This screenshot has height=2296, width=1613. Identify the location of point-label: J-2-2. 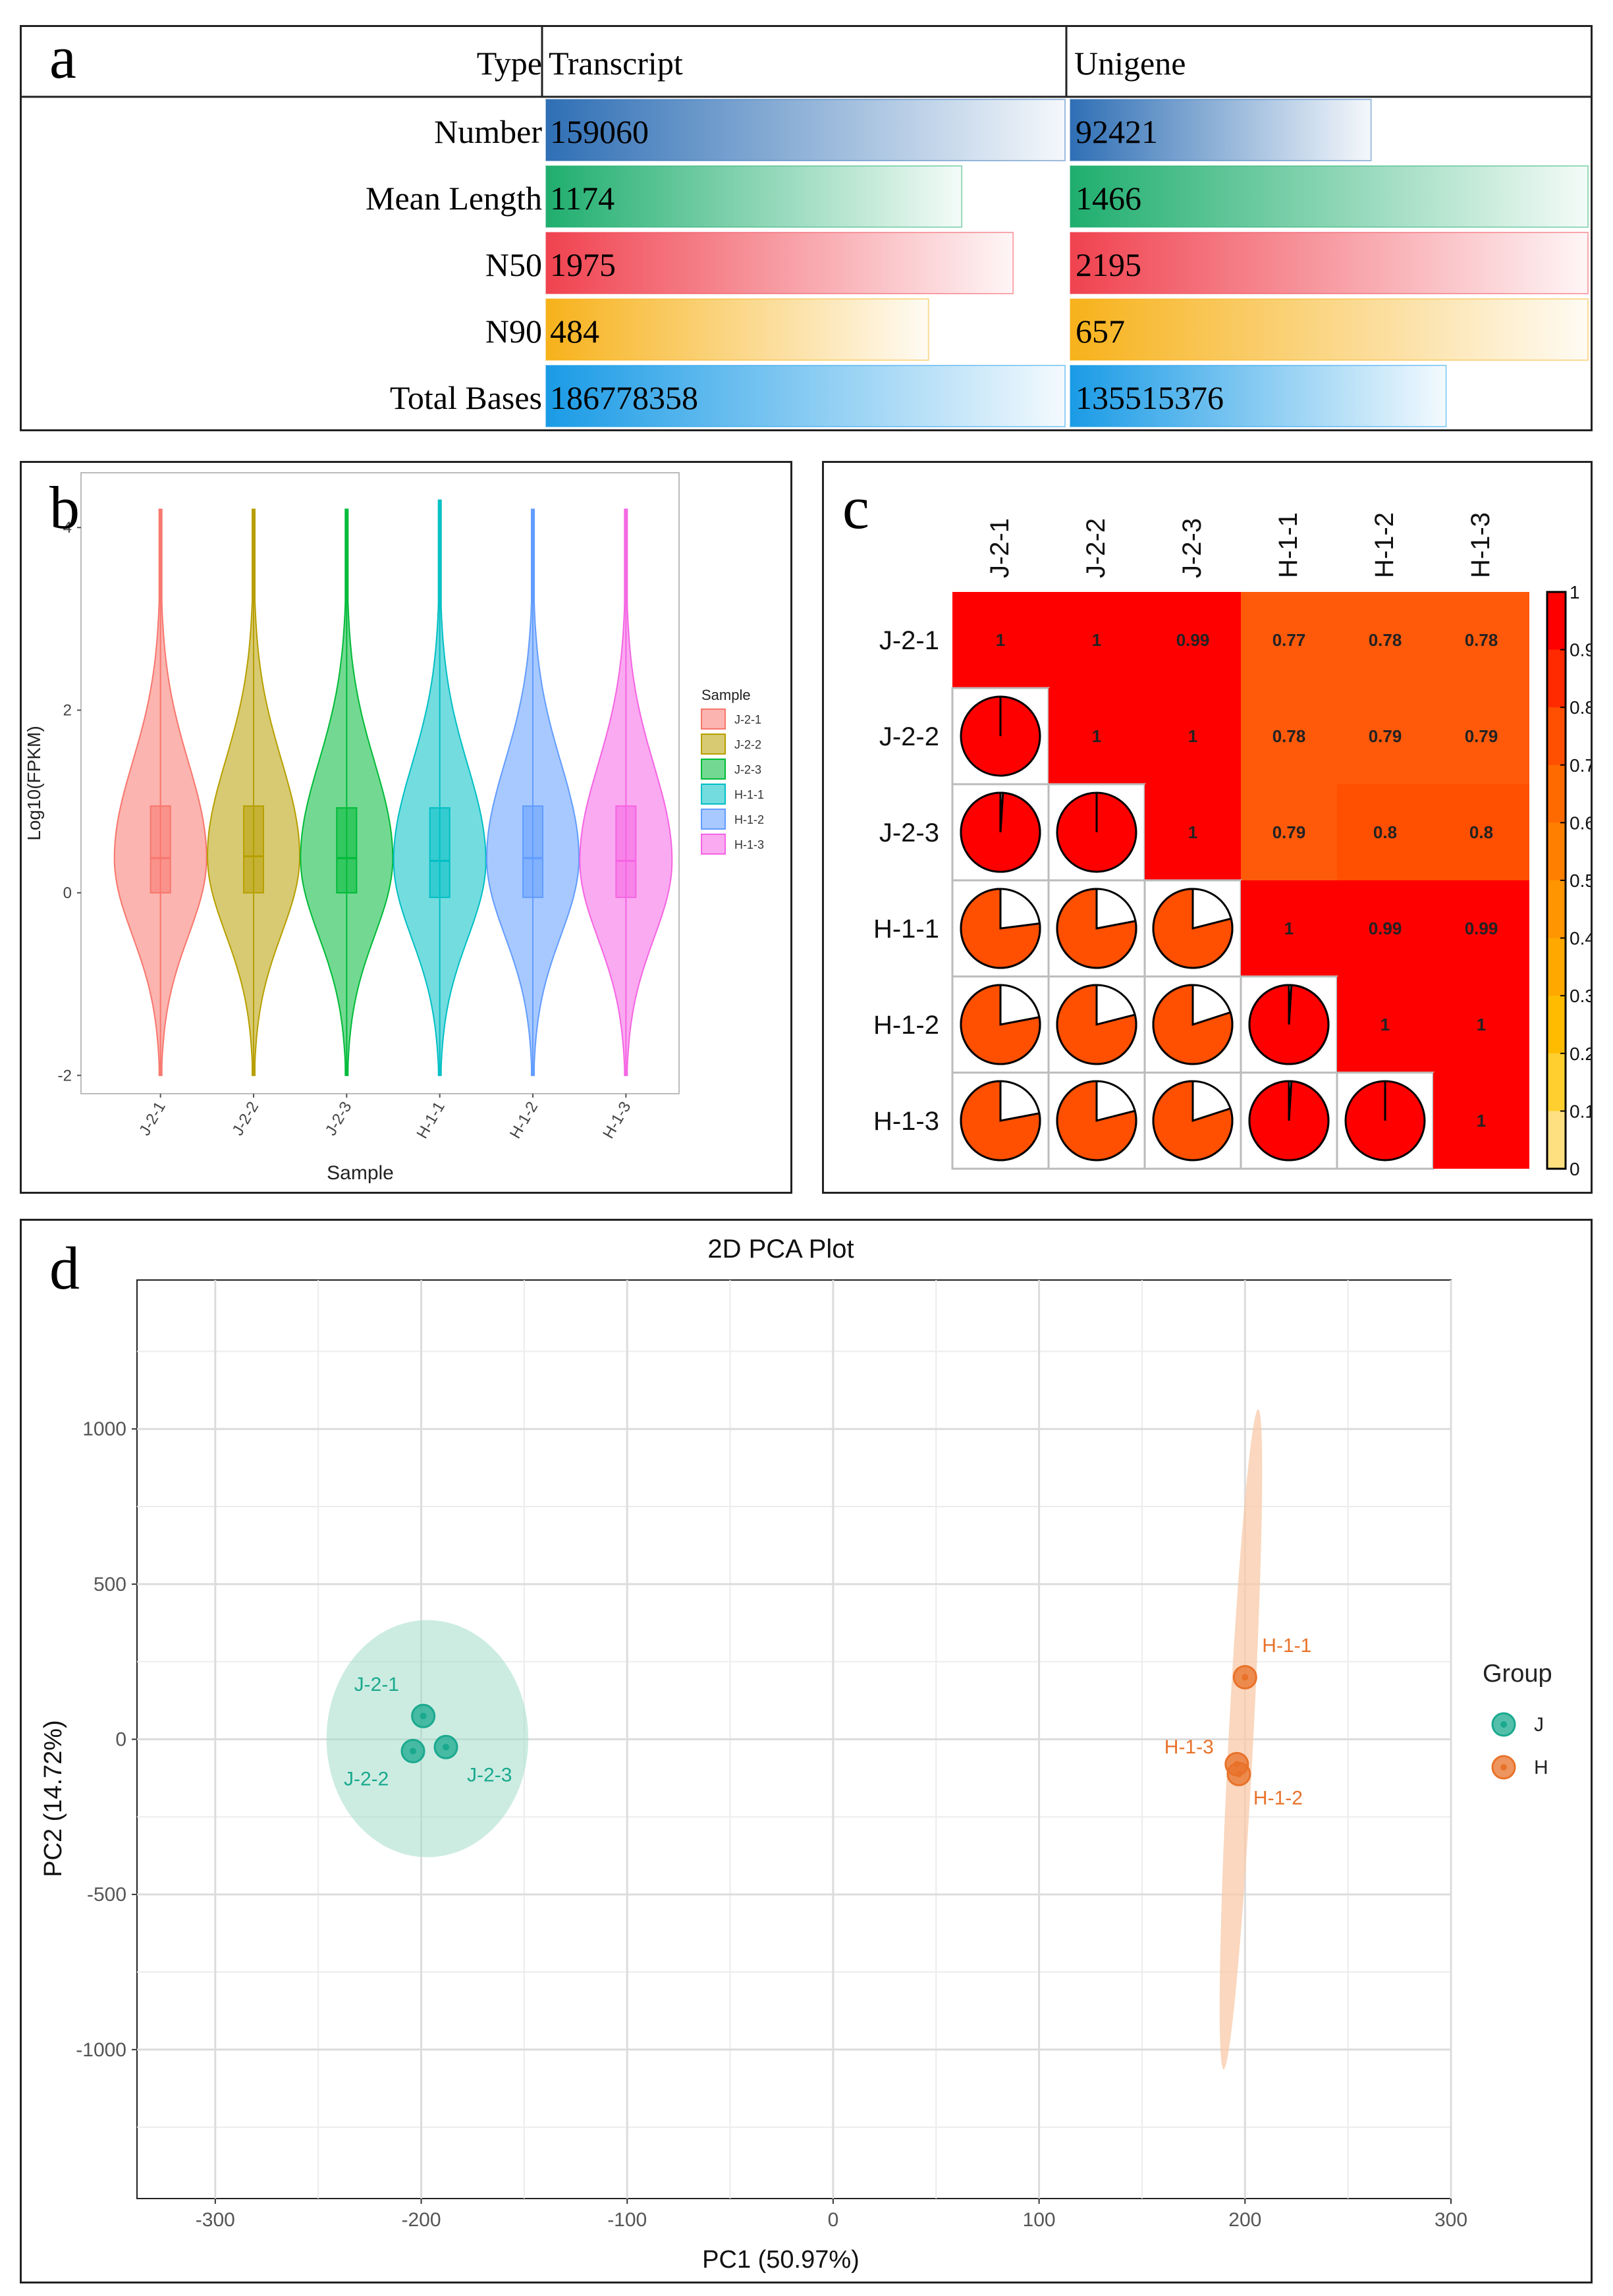
(366, 1779).